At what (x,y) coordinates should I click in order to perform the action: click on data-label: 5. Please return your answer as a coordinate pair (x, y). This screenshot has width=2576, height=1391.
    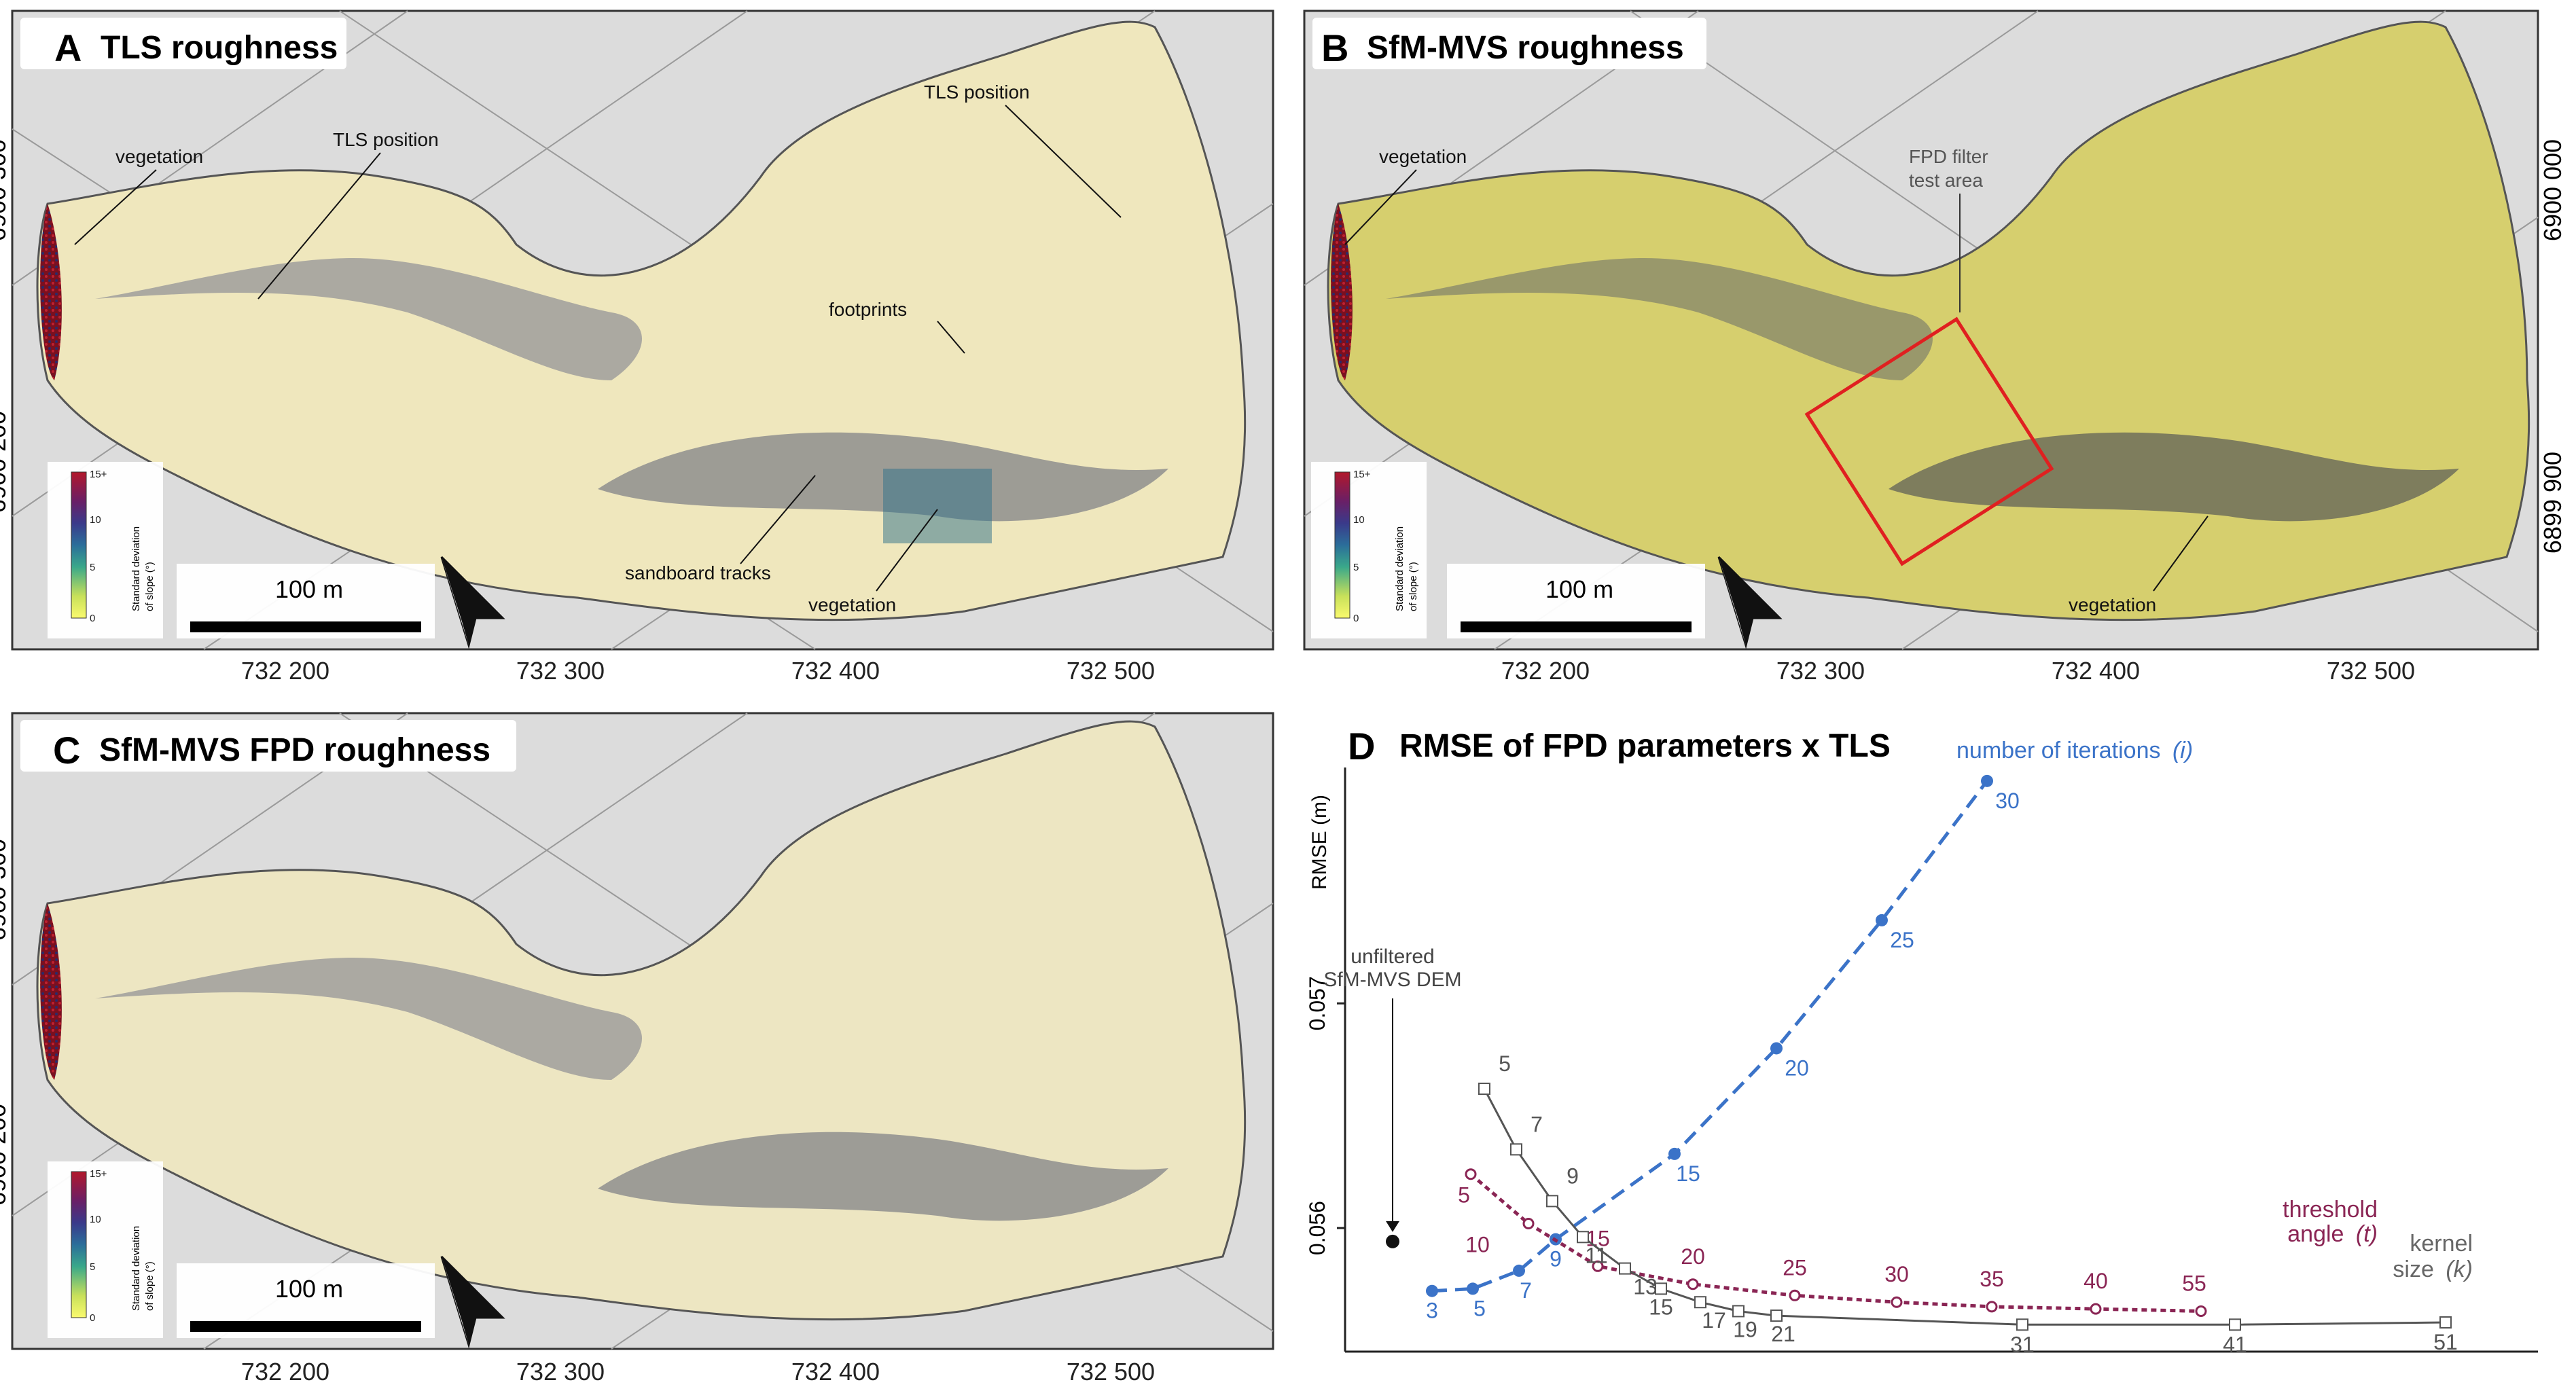
    Looking at the image, I should click on (1505, 1063).